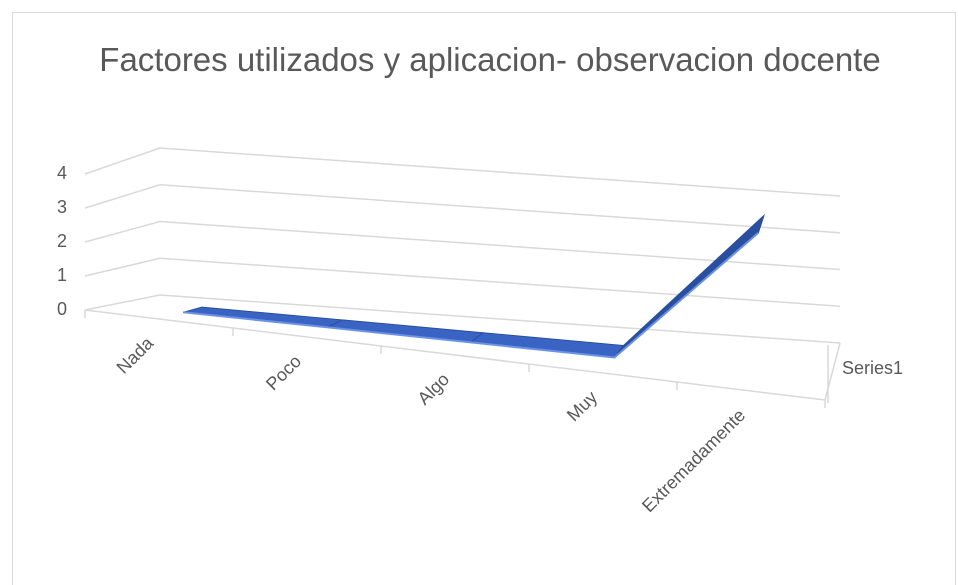 This screenshot has height=585, width=958. I want to click on y-tick-label: 1, so click(62, 275).